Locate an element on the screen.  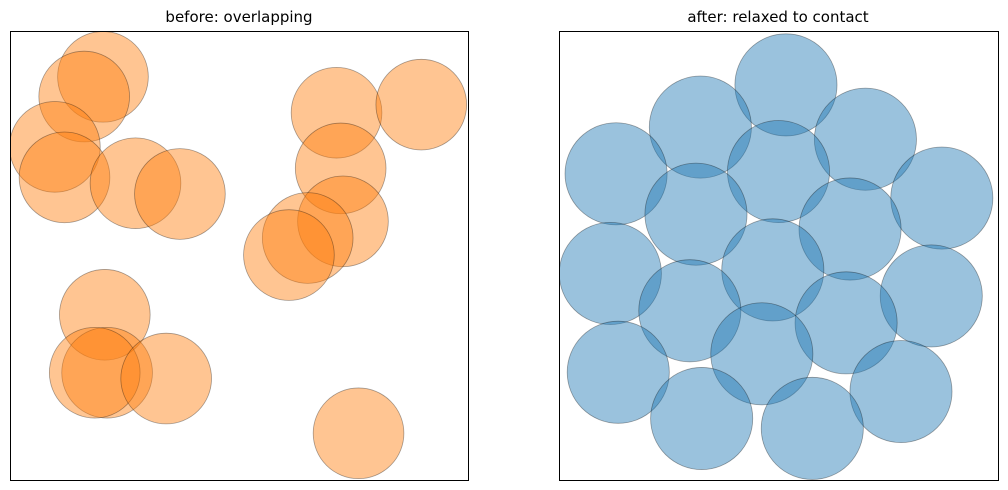
after-panel-title: after: relaxed to contact is located at coordinates (777, 17).